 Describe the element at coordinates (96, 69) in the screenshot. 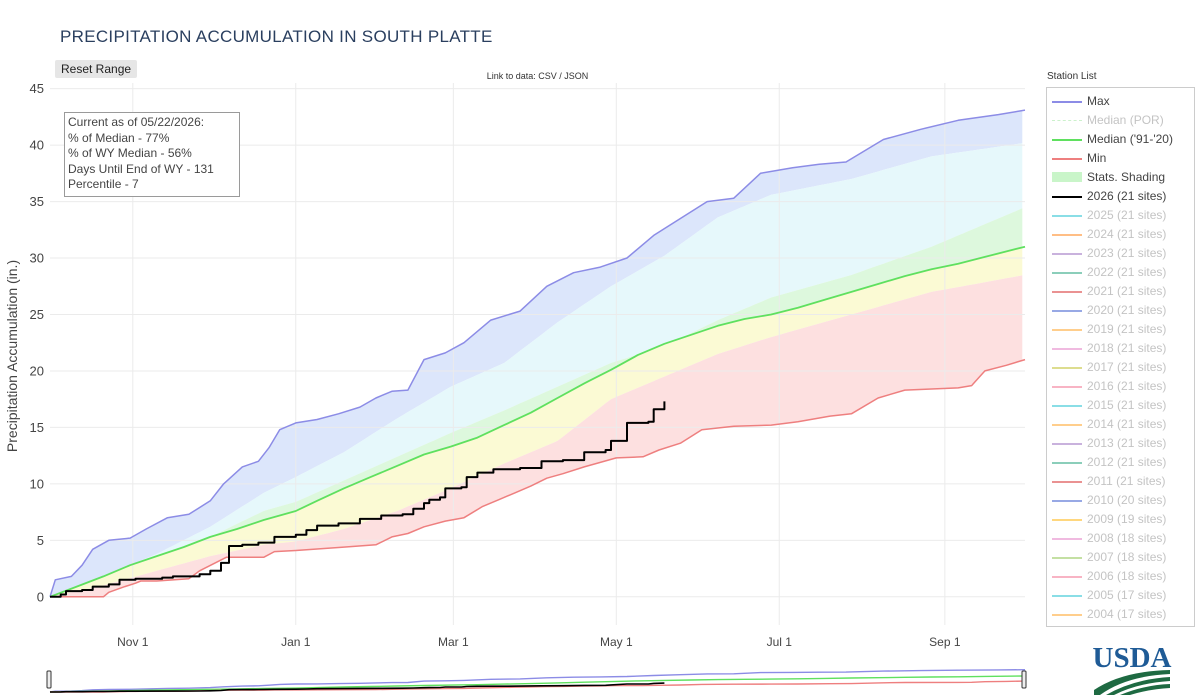

I see `reset-range-button: Reset Range` at that location.